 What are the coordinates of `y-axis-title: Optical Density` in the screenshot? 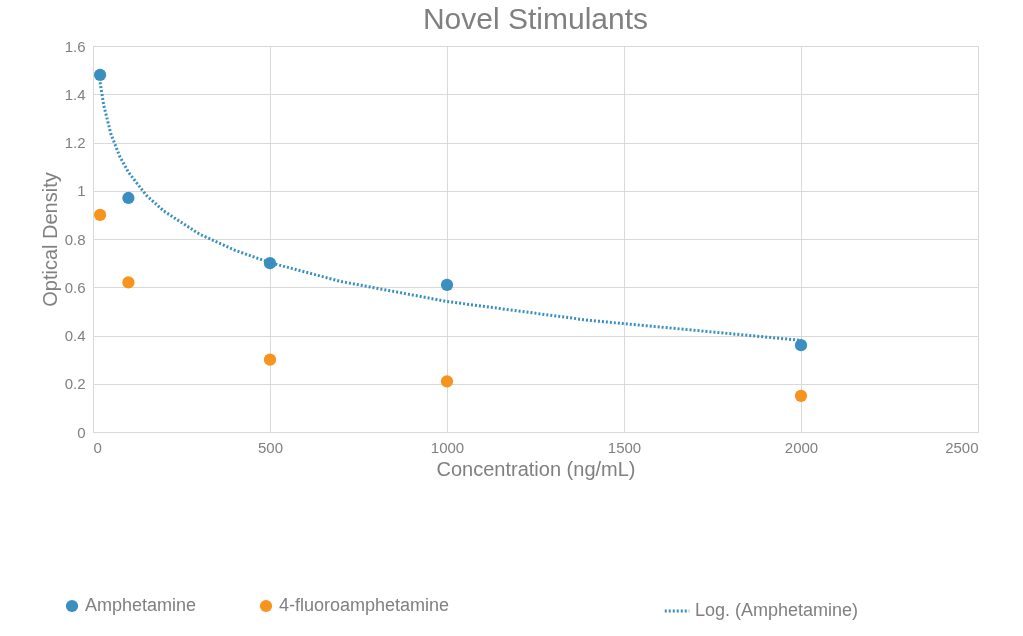 It's located at (49, 239).